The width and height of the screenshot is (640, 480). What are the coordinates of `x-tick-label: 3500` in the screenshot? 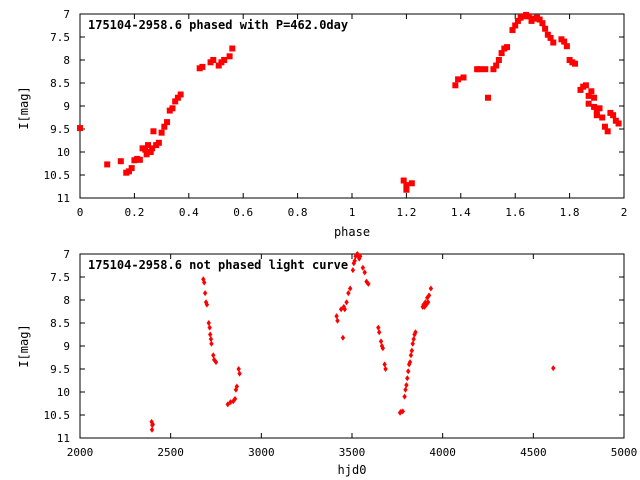 It's located at (352, 452).